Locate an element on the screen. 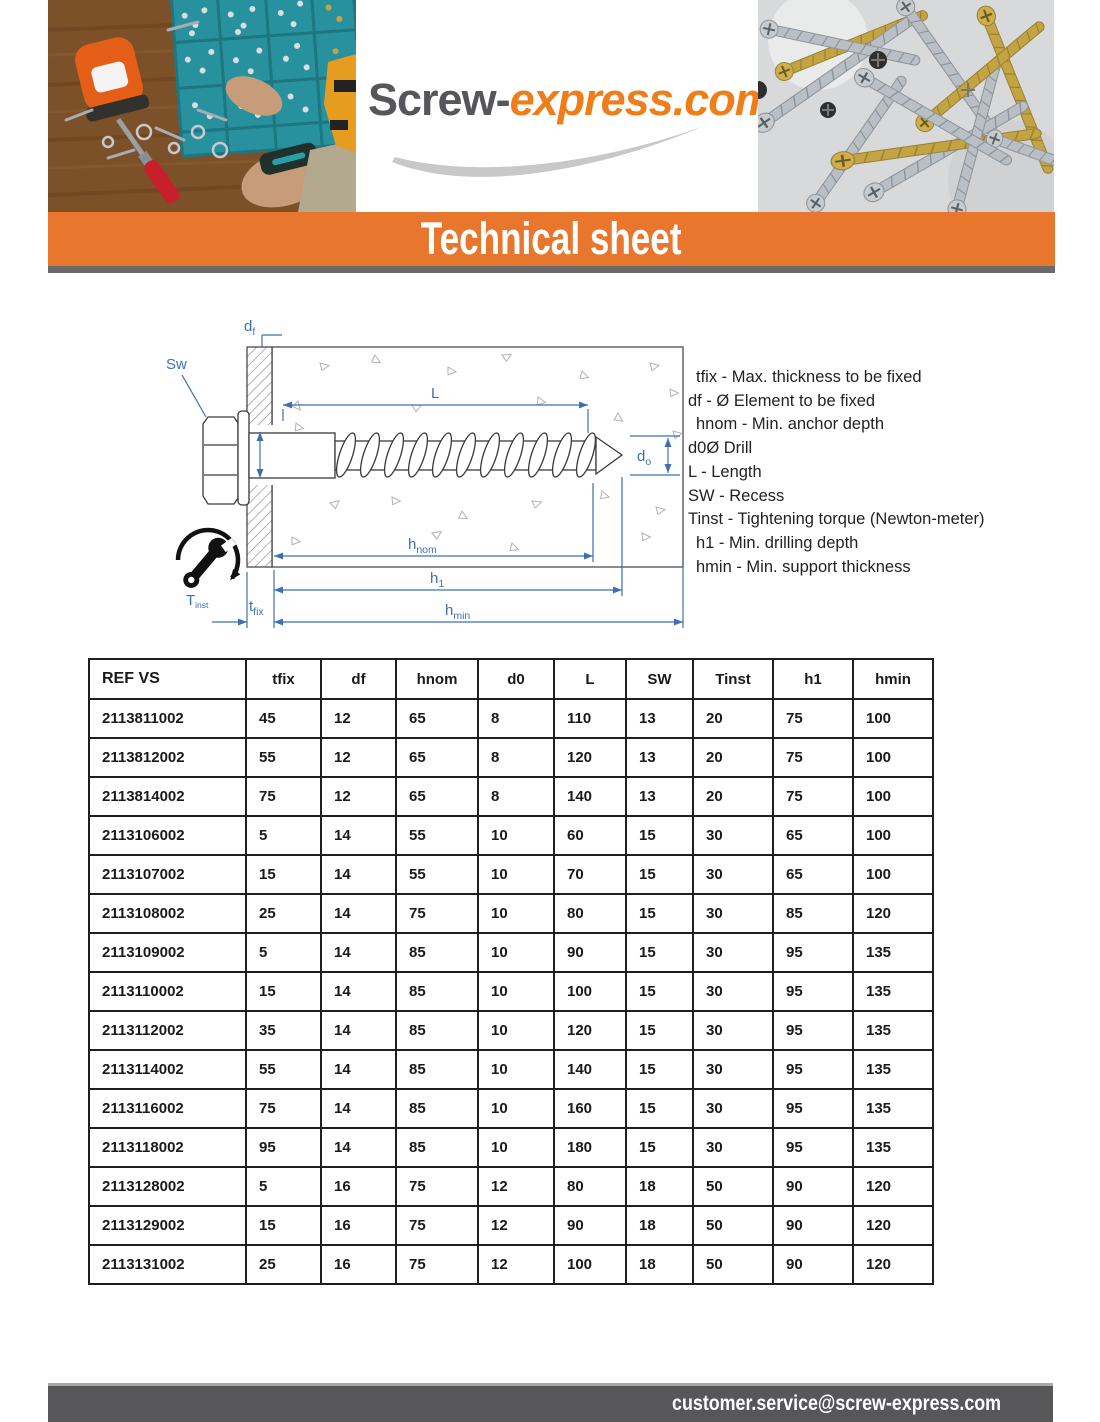  ref-cell: 2113118002 is located at coordinates (167, 1147).